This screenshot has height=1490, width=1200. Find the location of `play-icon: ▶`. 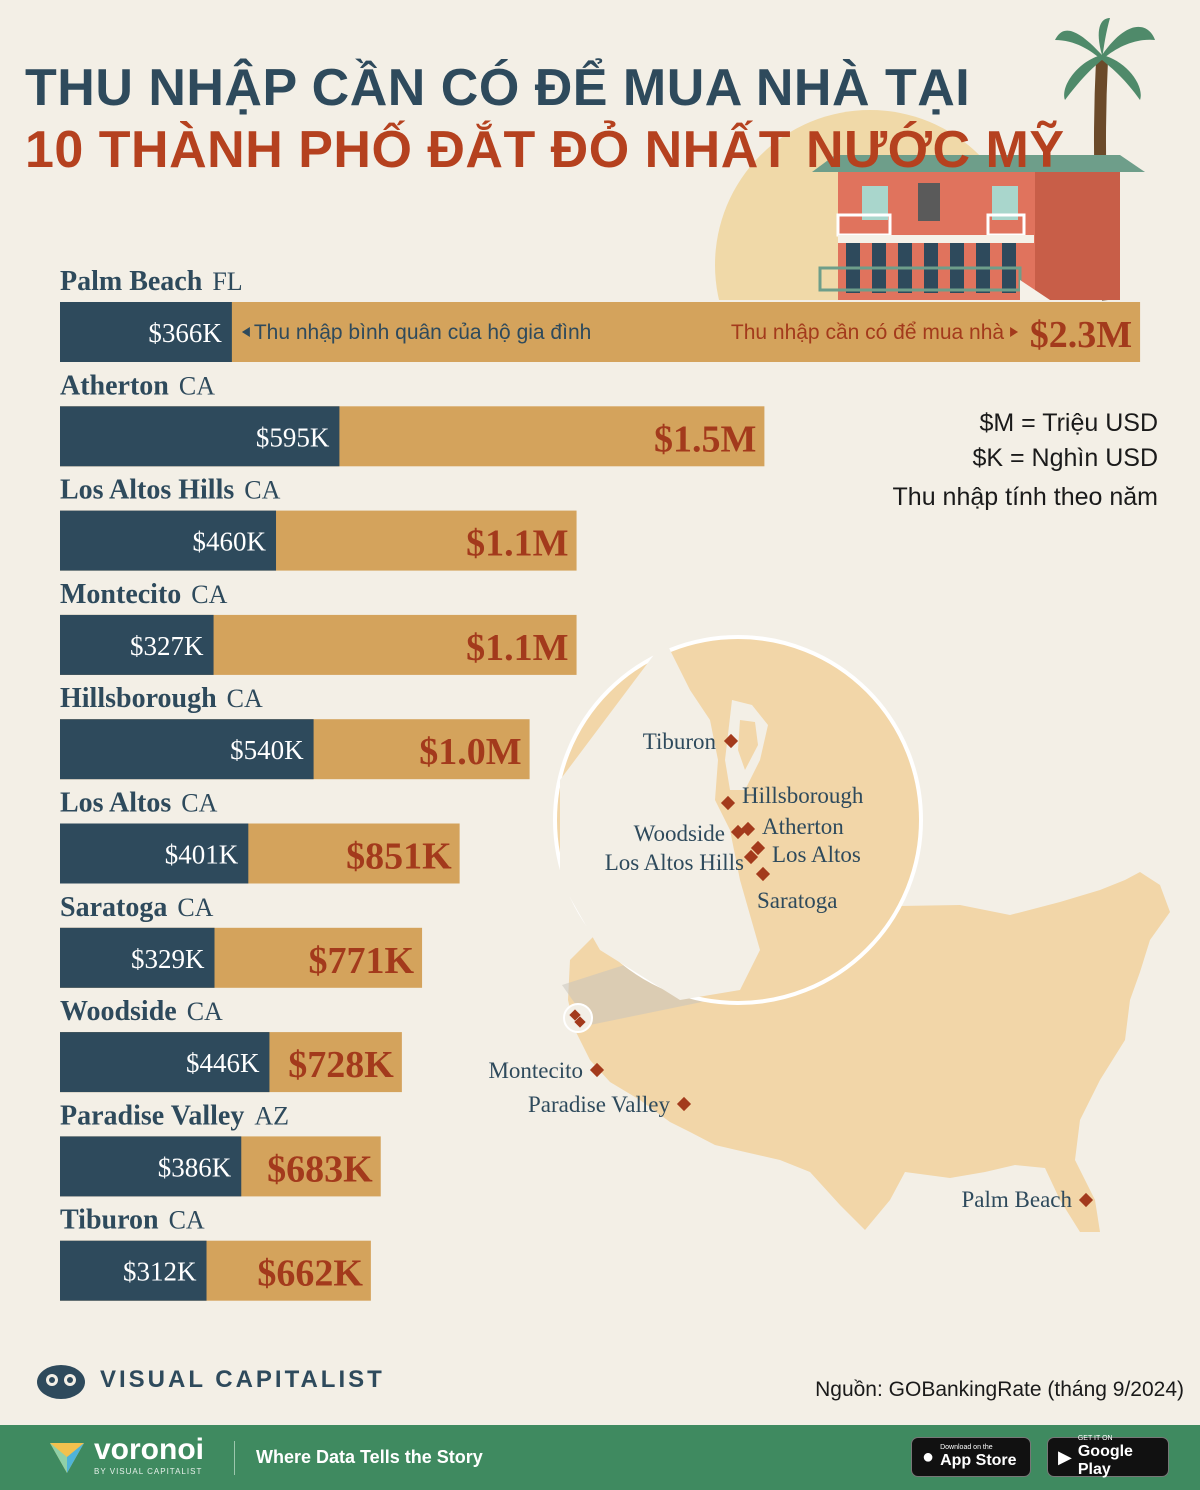

play-icon: ▶ is located at coordinates (1065, 1456).